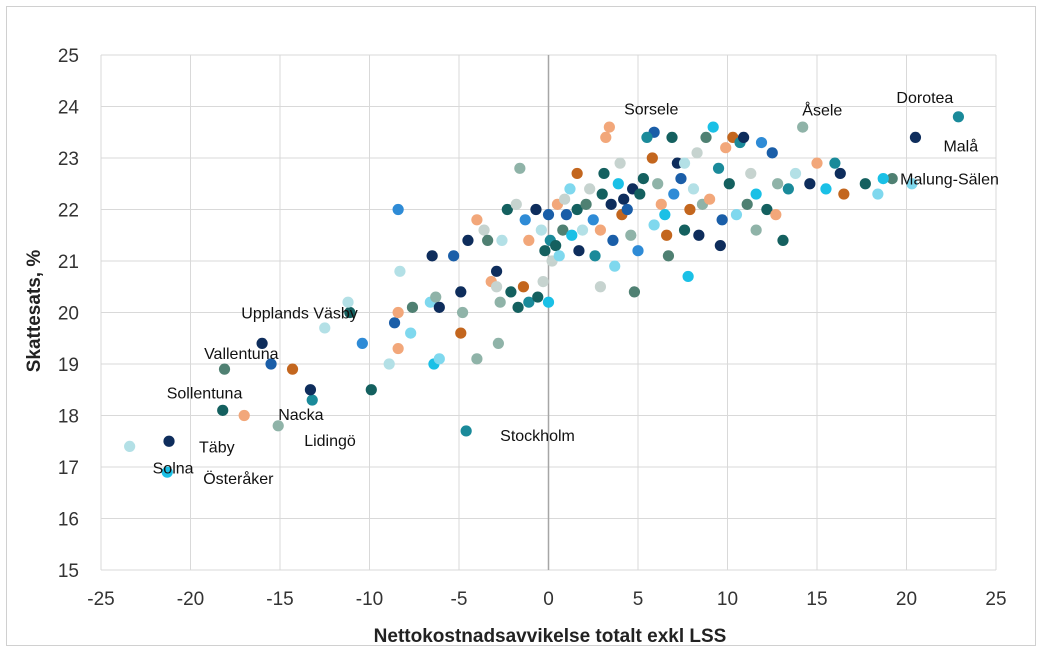 The width and height of the screenshot is (1042, 652). What do you see at coordinates (537, 436) in the screenshot?
I see `point-label: Stockholm` at bounding box center [537, 436].